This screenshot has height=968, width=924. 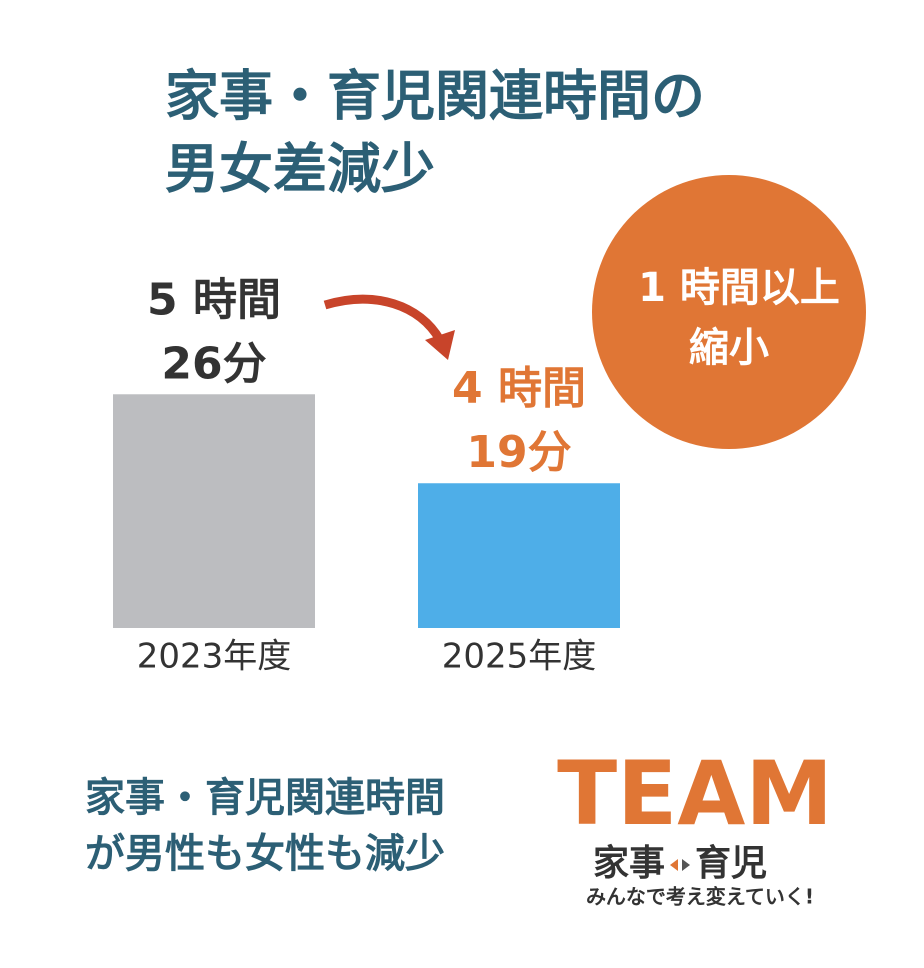 What do you see at coordinates (214, 657) in the screenshot?
I see `x-tick-label: 2023年度` at bounding box center [214, 657].